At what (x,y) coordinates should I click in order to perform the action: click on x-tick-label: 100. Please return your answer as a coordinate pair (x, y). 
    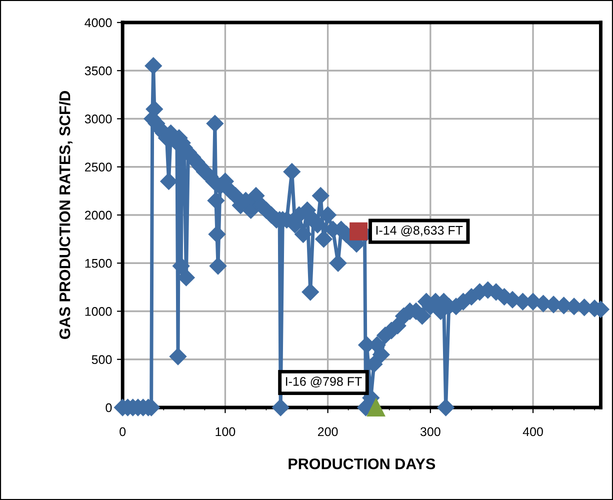
    Looking at the image, I should click on (226, 431).